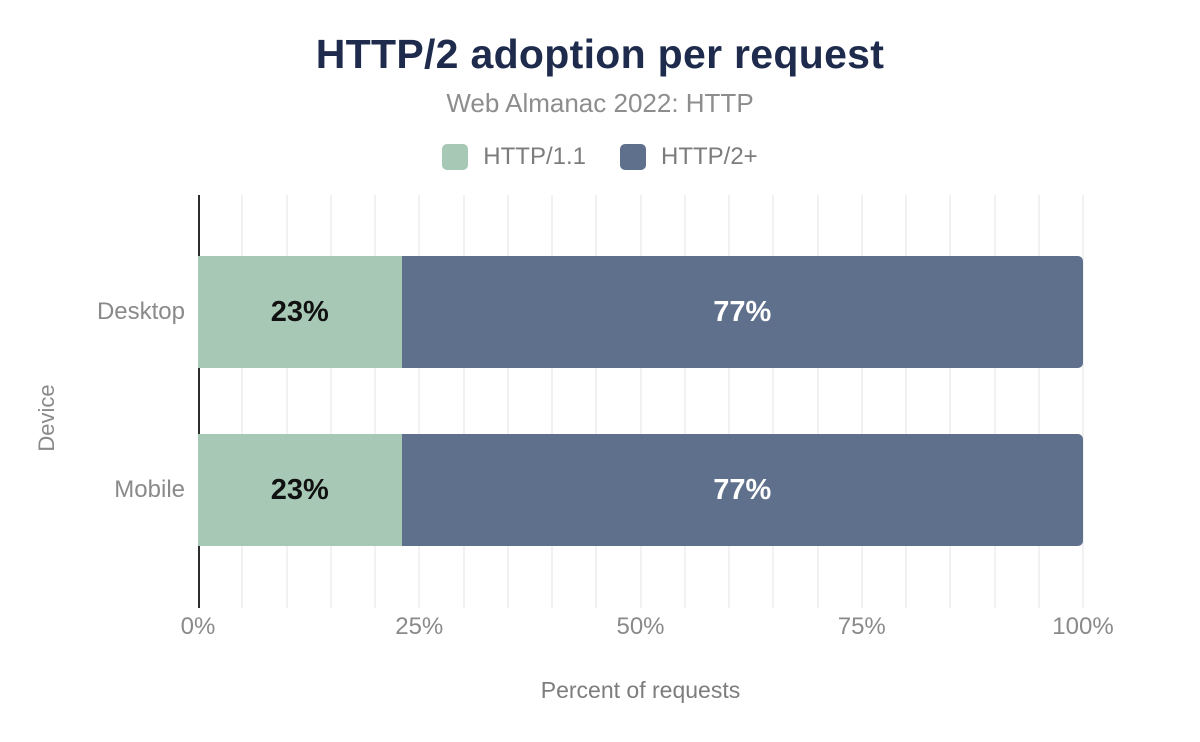 This screenshot has height=742, width=1200. What do you see at coordinates (600, 157) in the screenshot?
I see `chart-legend: HTTP/1.1 HTTP/2+` at bounding box center [600, 157].